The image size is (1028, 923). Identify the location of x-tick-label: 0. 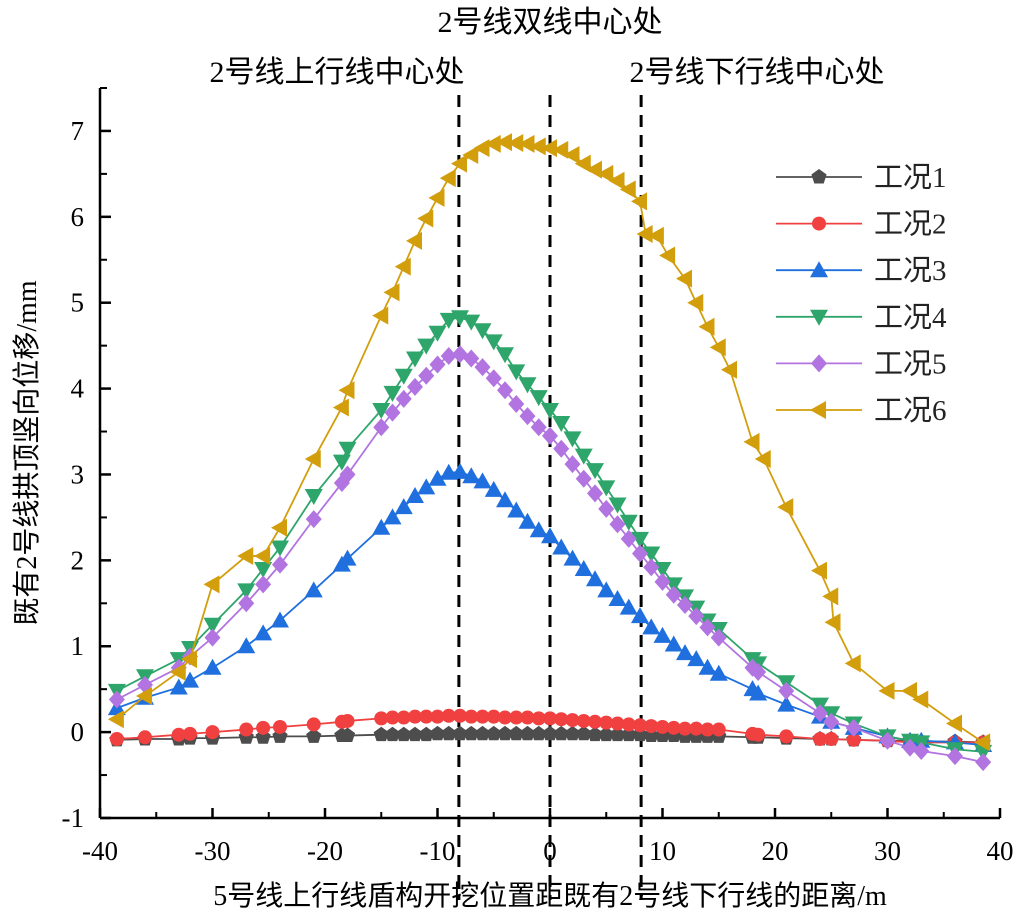
(550, 851).